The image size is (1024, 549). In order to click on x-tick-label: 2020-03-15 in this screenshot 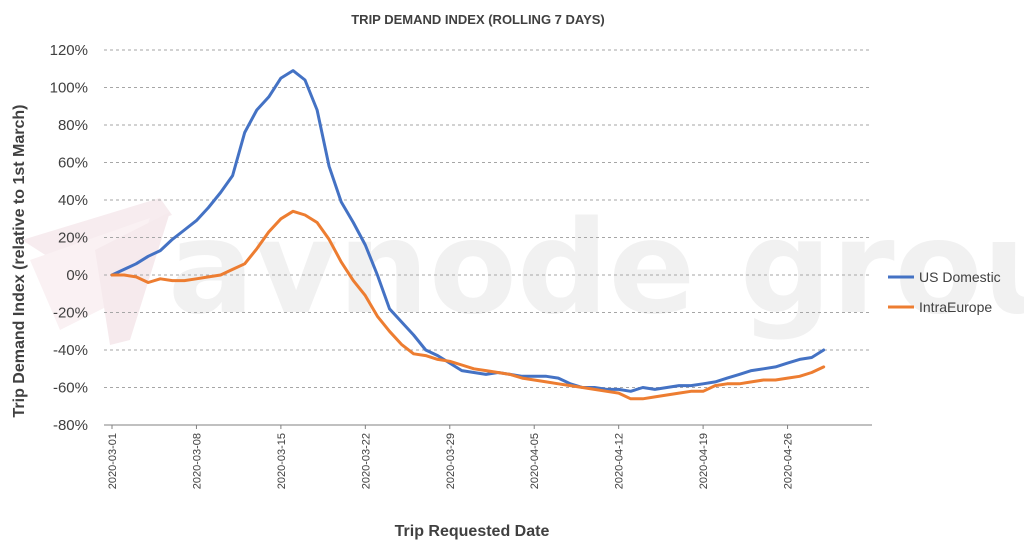, I will do `click(282, 461)`.